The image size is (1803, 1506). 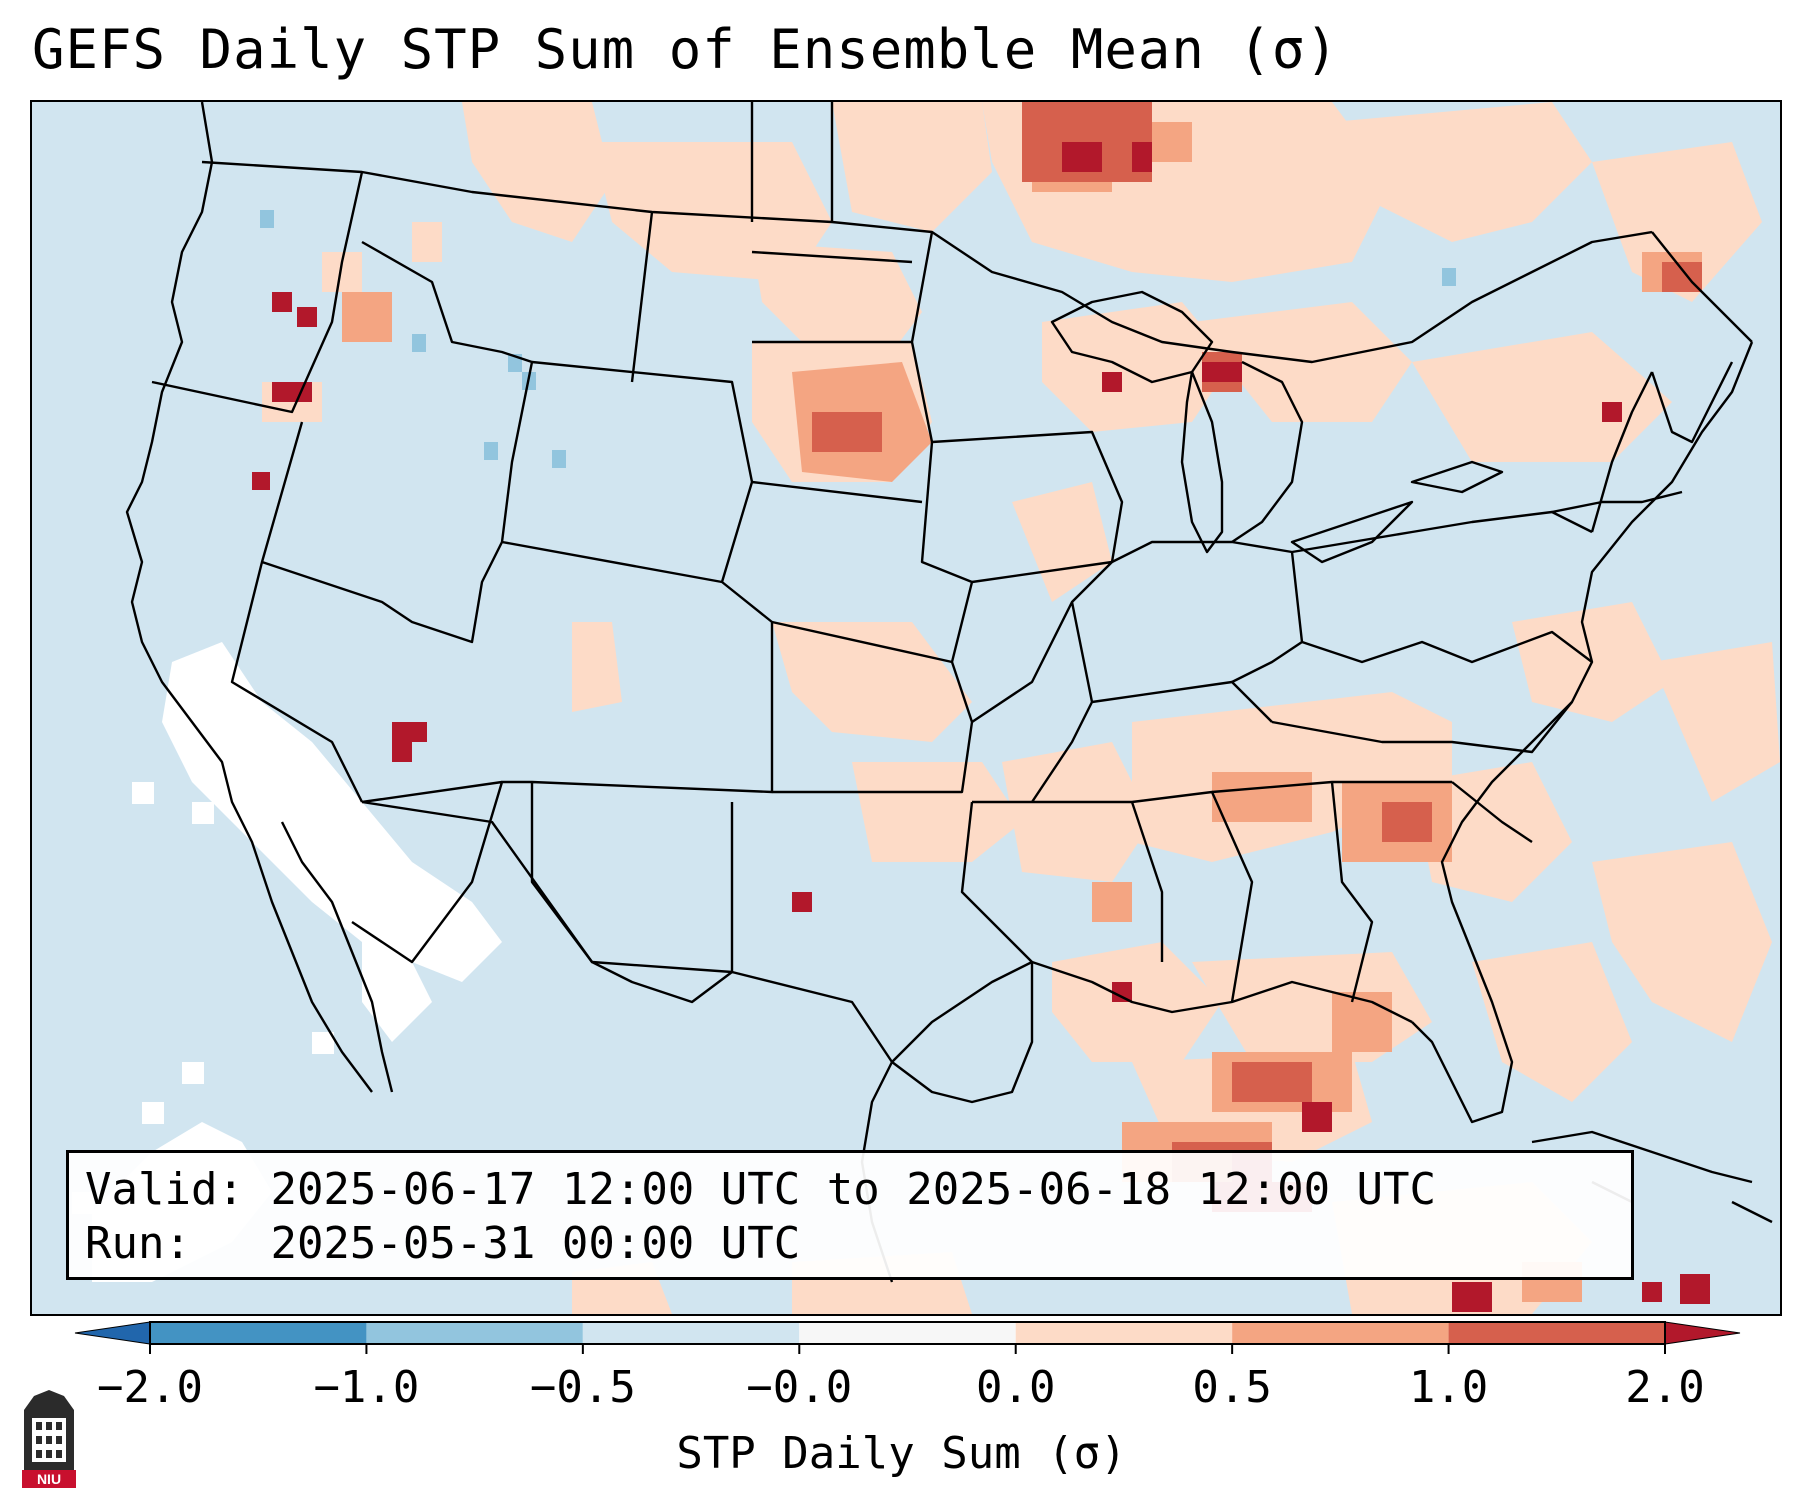 What do you see at coordinates (927, 262) in the screenshot?
I see `canada-border` at bounding box center [927, 262].